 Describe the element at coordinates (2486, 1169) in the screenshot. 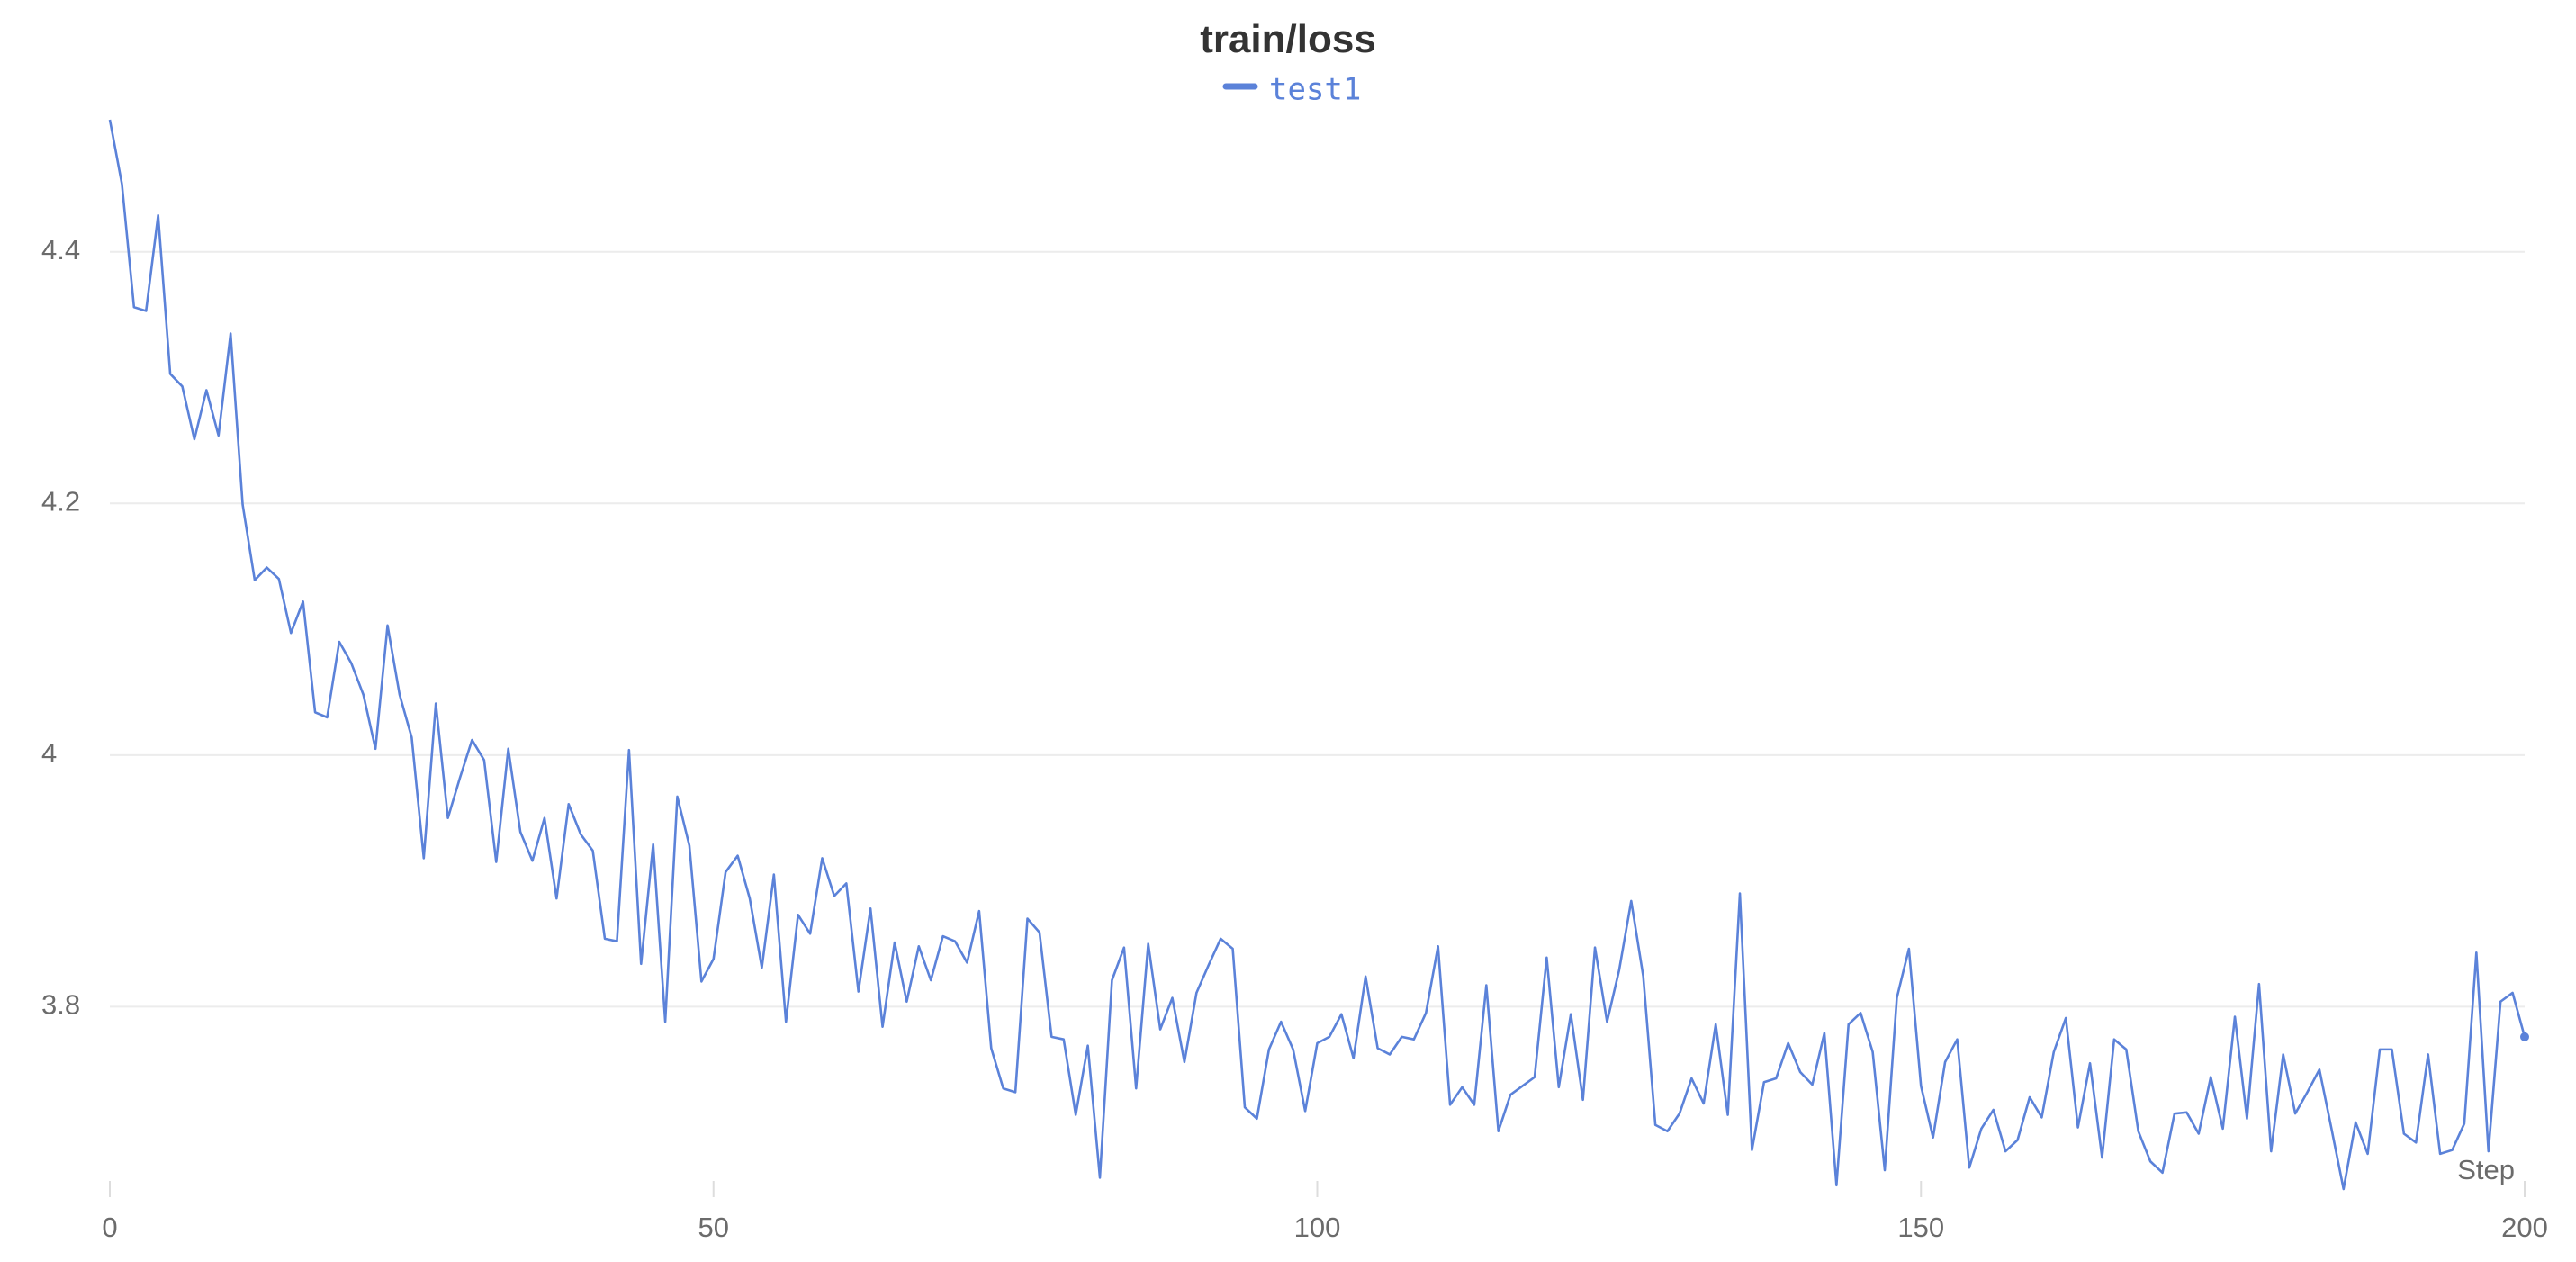

I see `x-axis-label: Step` at that location.